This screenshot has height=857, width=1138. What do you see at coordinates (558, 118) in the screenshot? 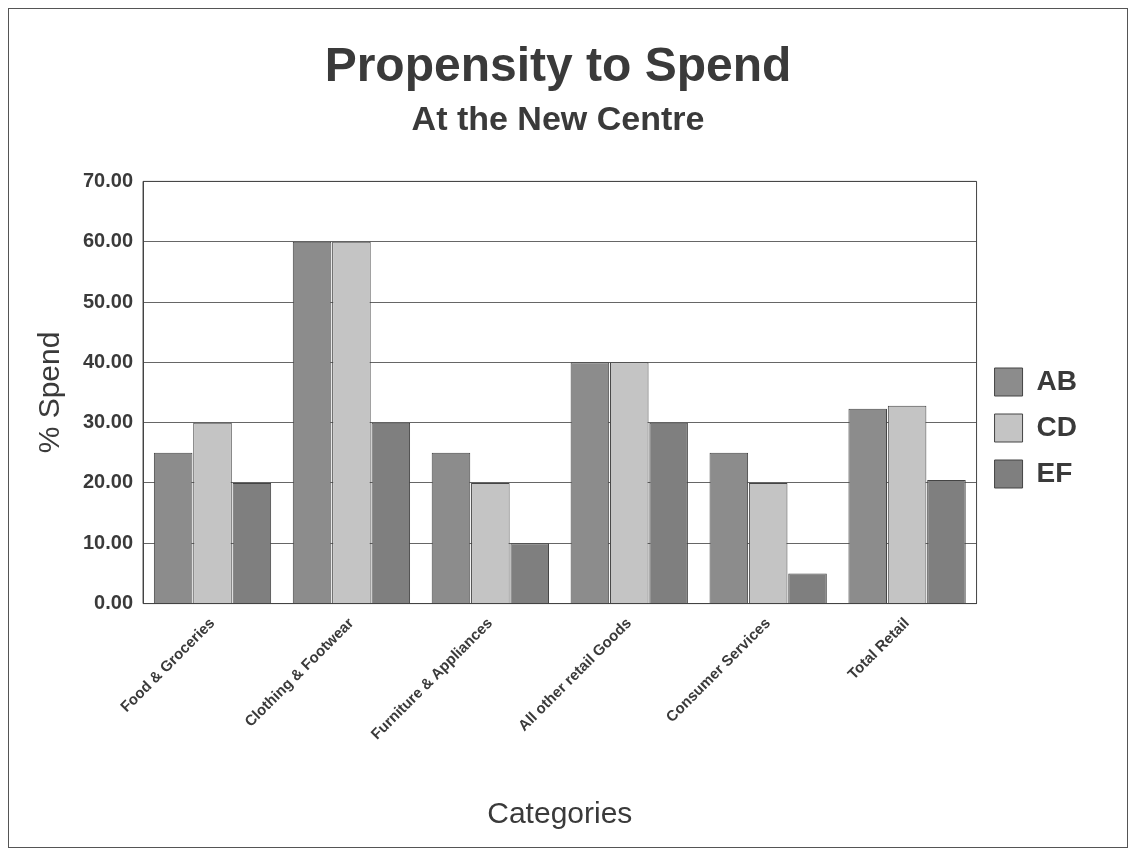
I see `chart-subtitle: At the New Centre` at bounding box center [558, 118].